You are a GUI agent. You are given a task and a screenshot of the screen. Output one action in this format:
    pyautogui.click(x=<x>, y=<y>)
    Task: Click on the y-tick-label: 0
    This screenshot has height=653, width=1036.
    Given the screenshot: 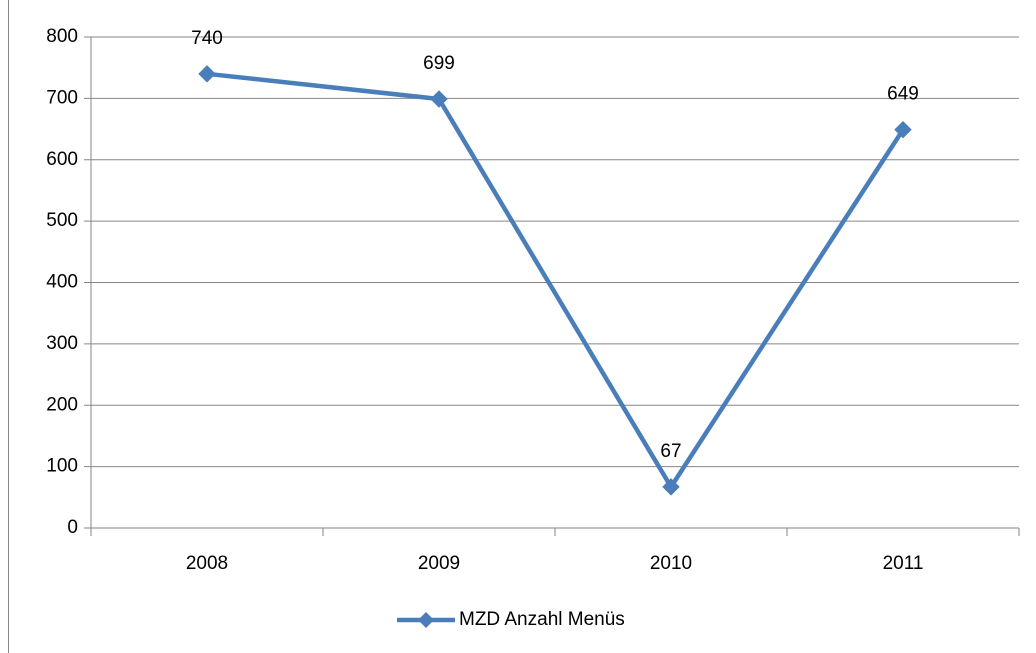 What is the action you would take?
    pyautogui.click(x=72, y=527)
    